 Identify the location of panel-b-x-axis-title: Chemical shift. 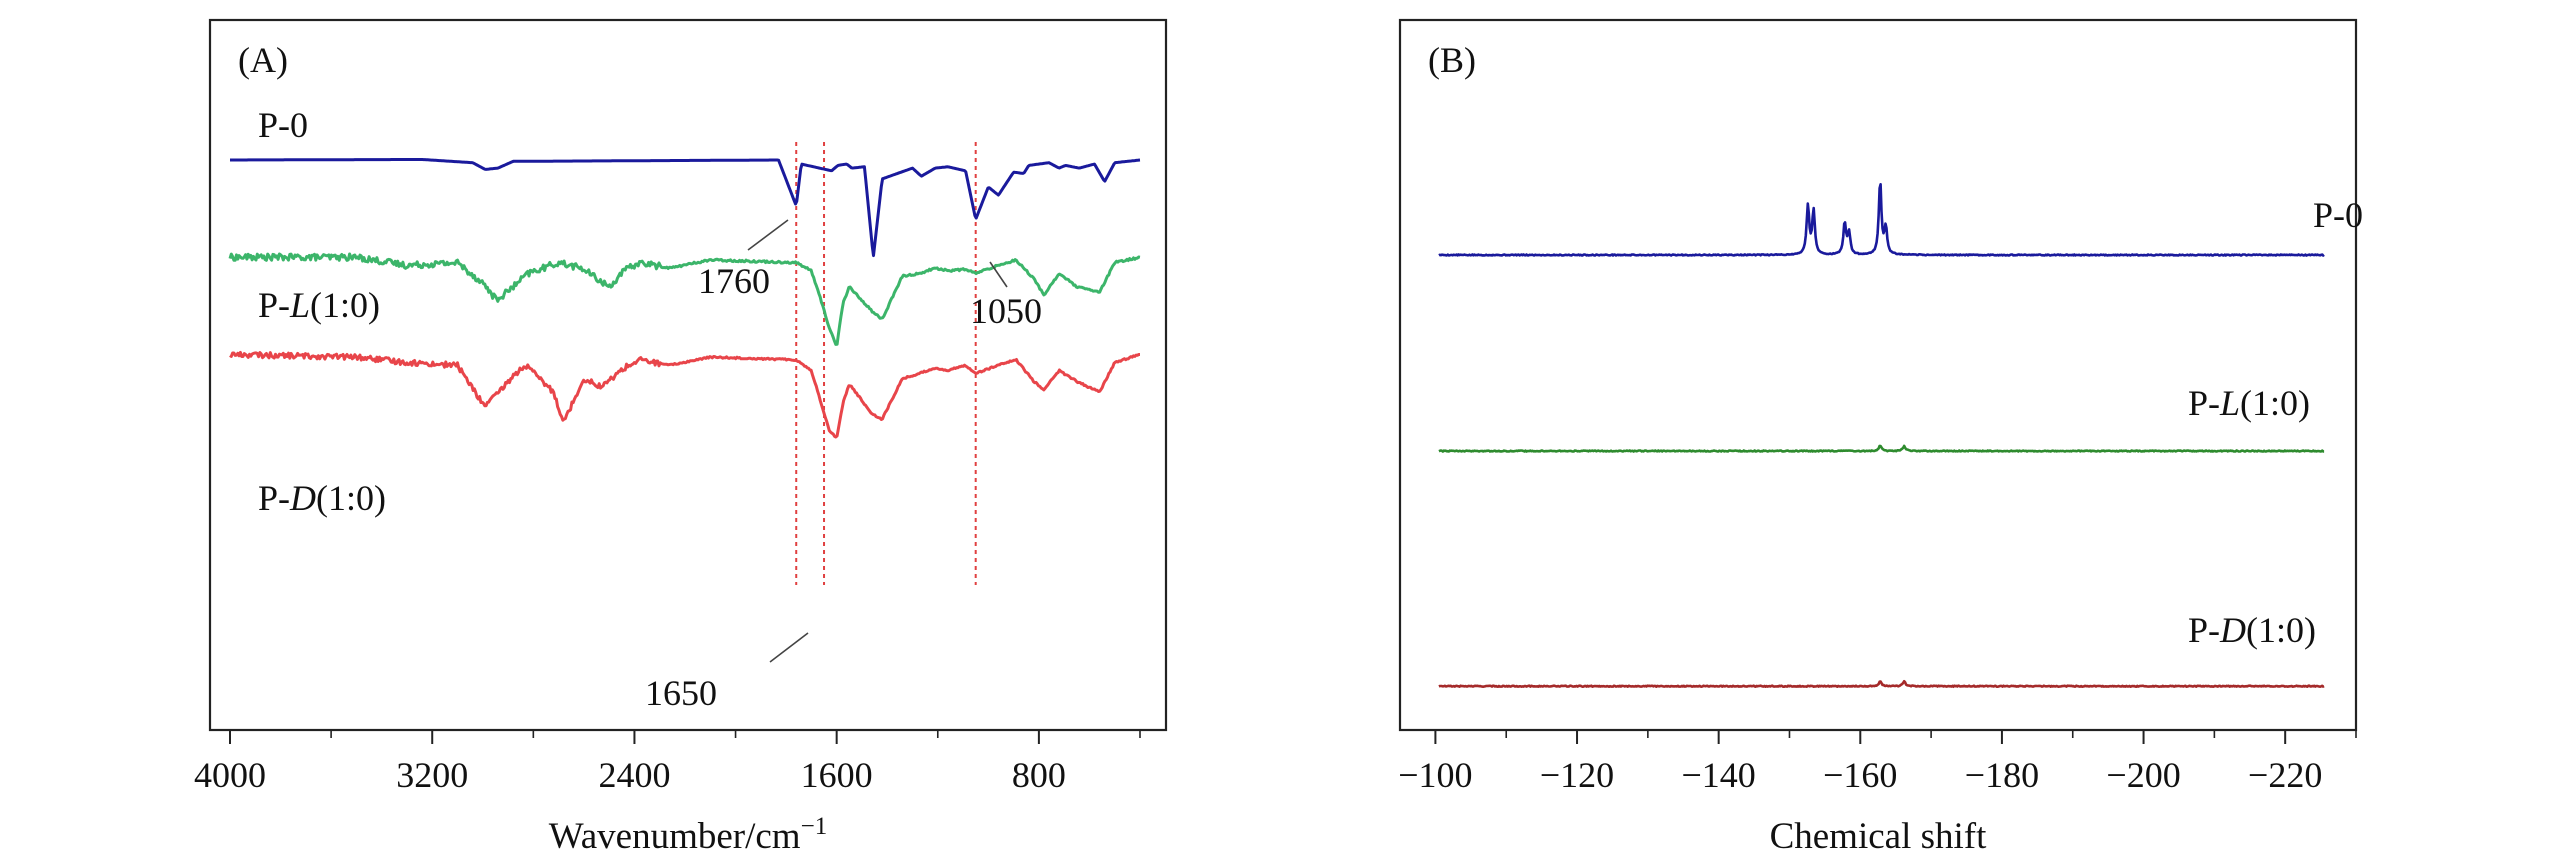
(1879, 836).